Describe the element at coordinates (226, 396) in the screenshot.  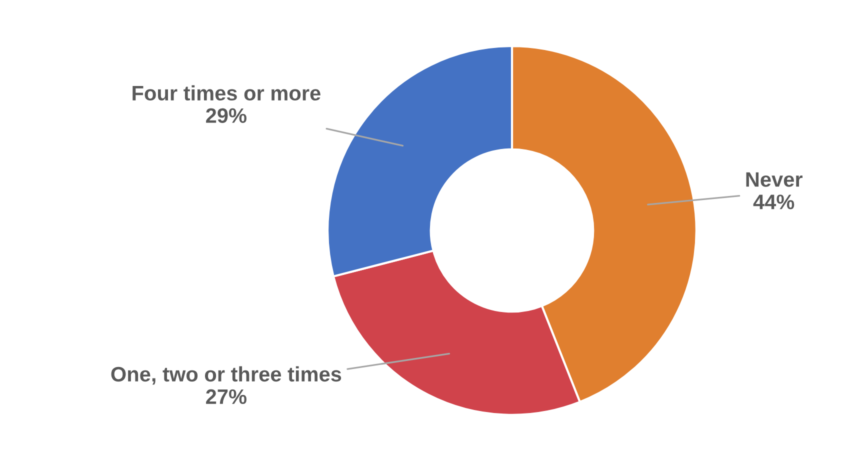
I see `data-label: 27%` at that location.